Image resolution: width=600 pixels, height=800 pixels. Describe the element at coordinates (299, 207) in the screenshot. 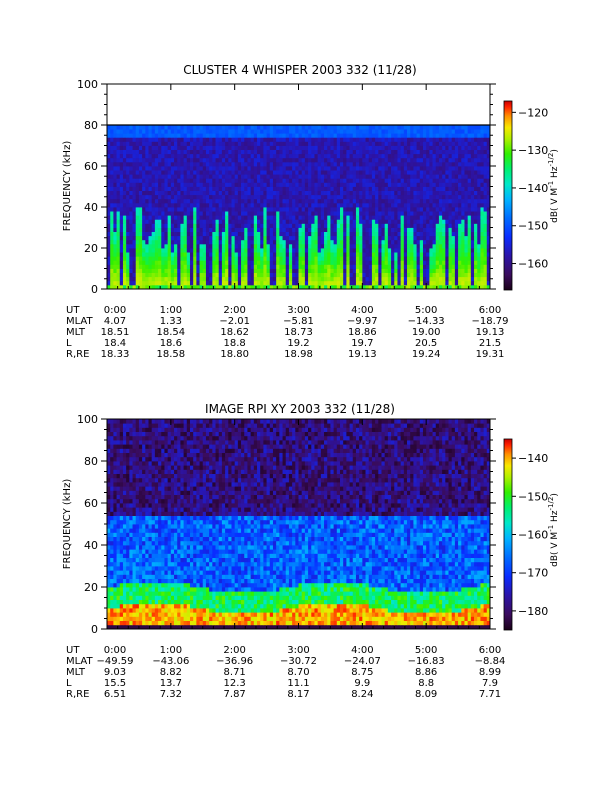

I see `spectrogram-heatmap` at that location.